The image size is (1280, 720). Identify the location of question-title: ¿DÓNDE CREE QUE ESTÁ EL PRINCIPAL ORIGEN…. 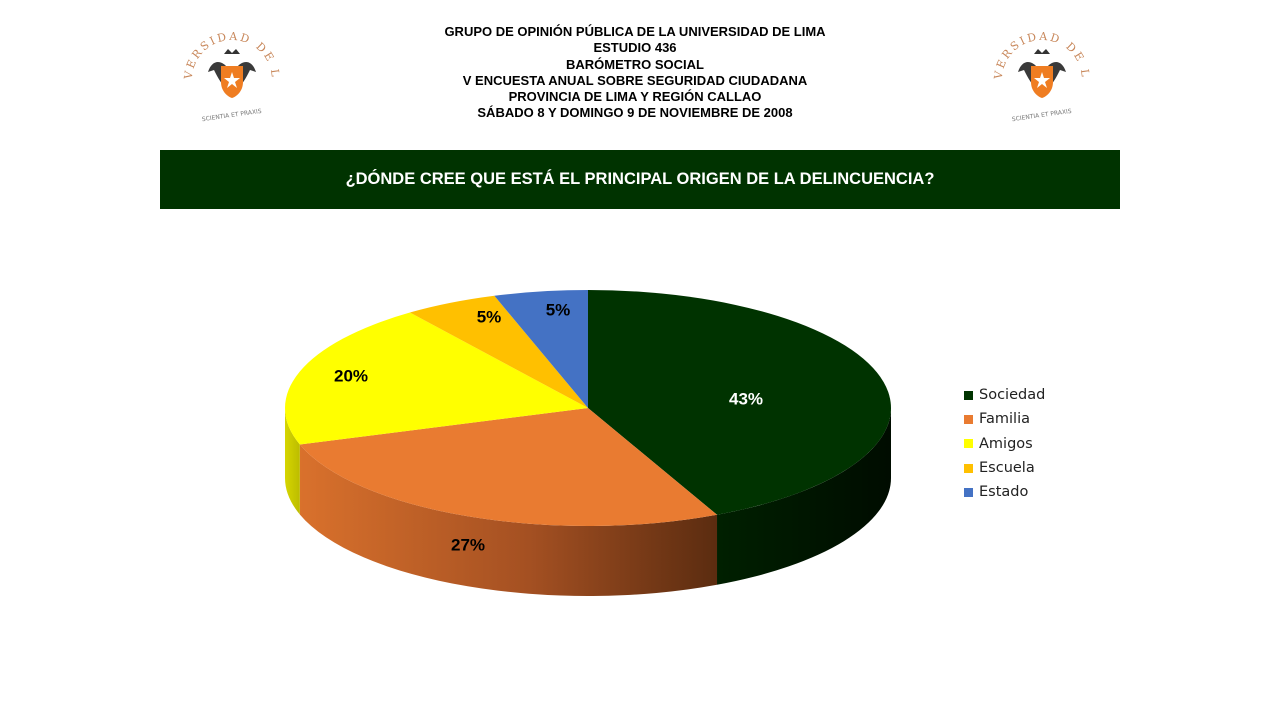
(640, 179).